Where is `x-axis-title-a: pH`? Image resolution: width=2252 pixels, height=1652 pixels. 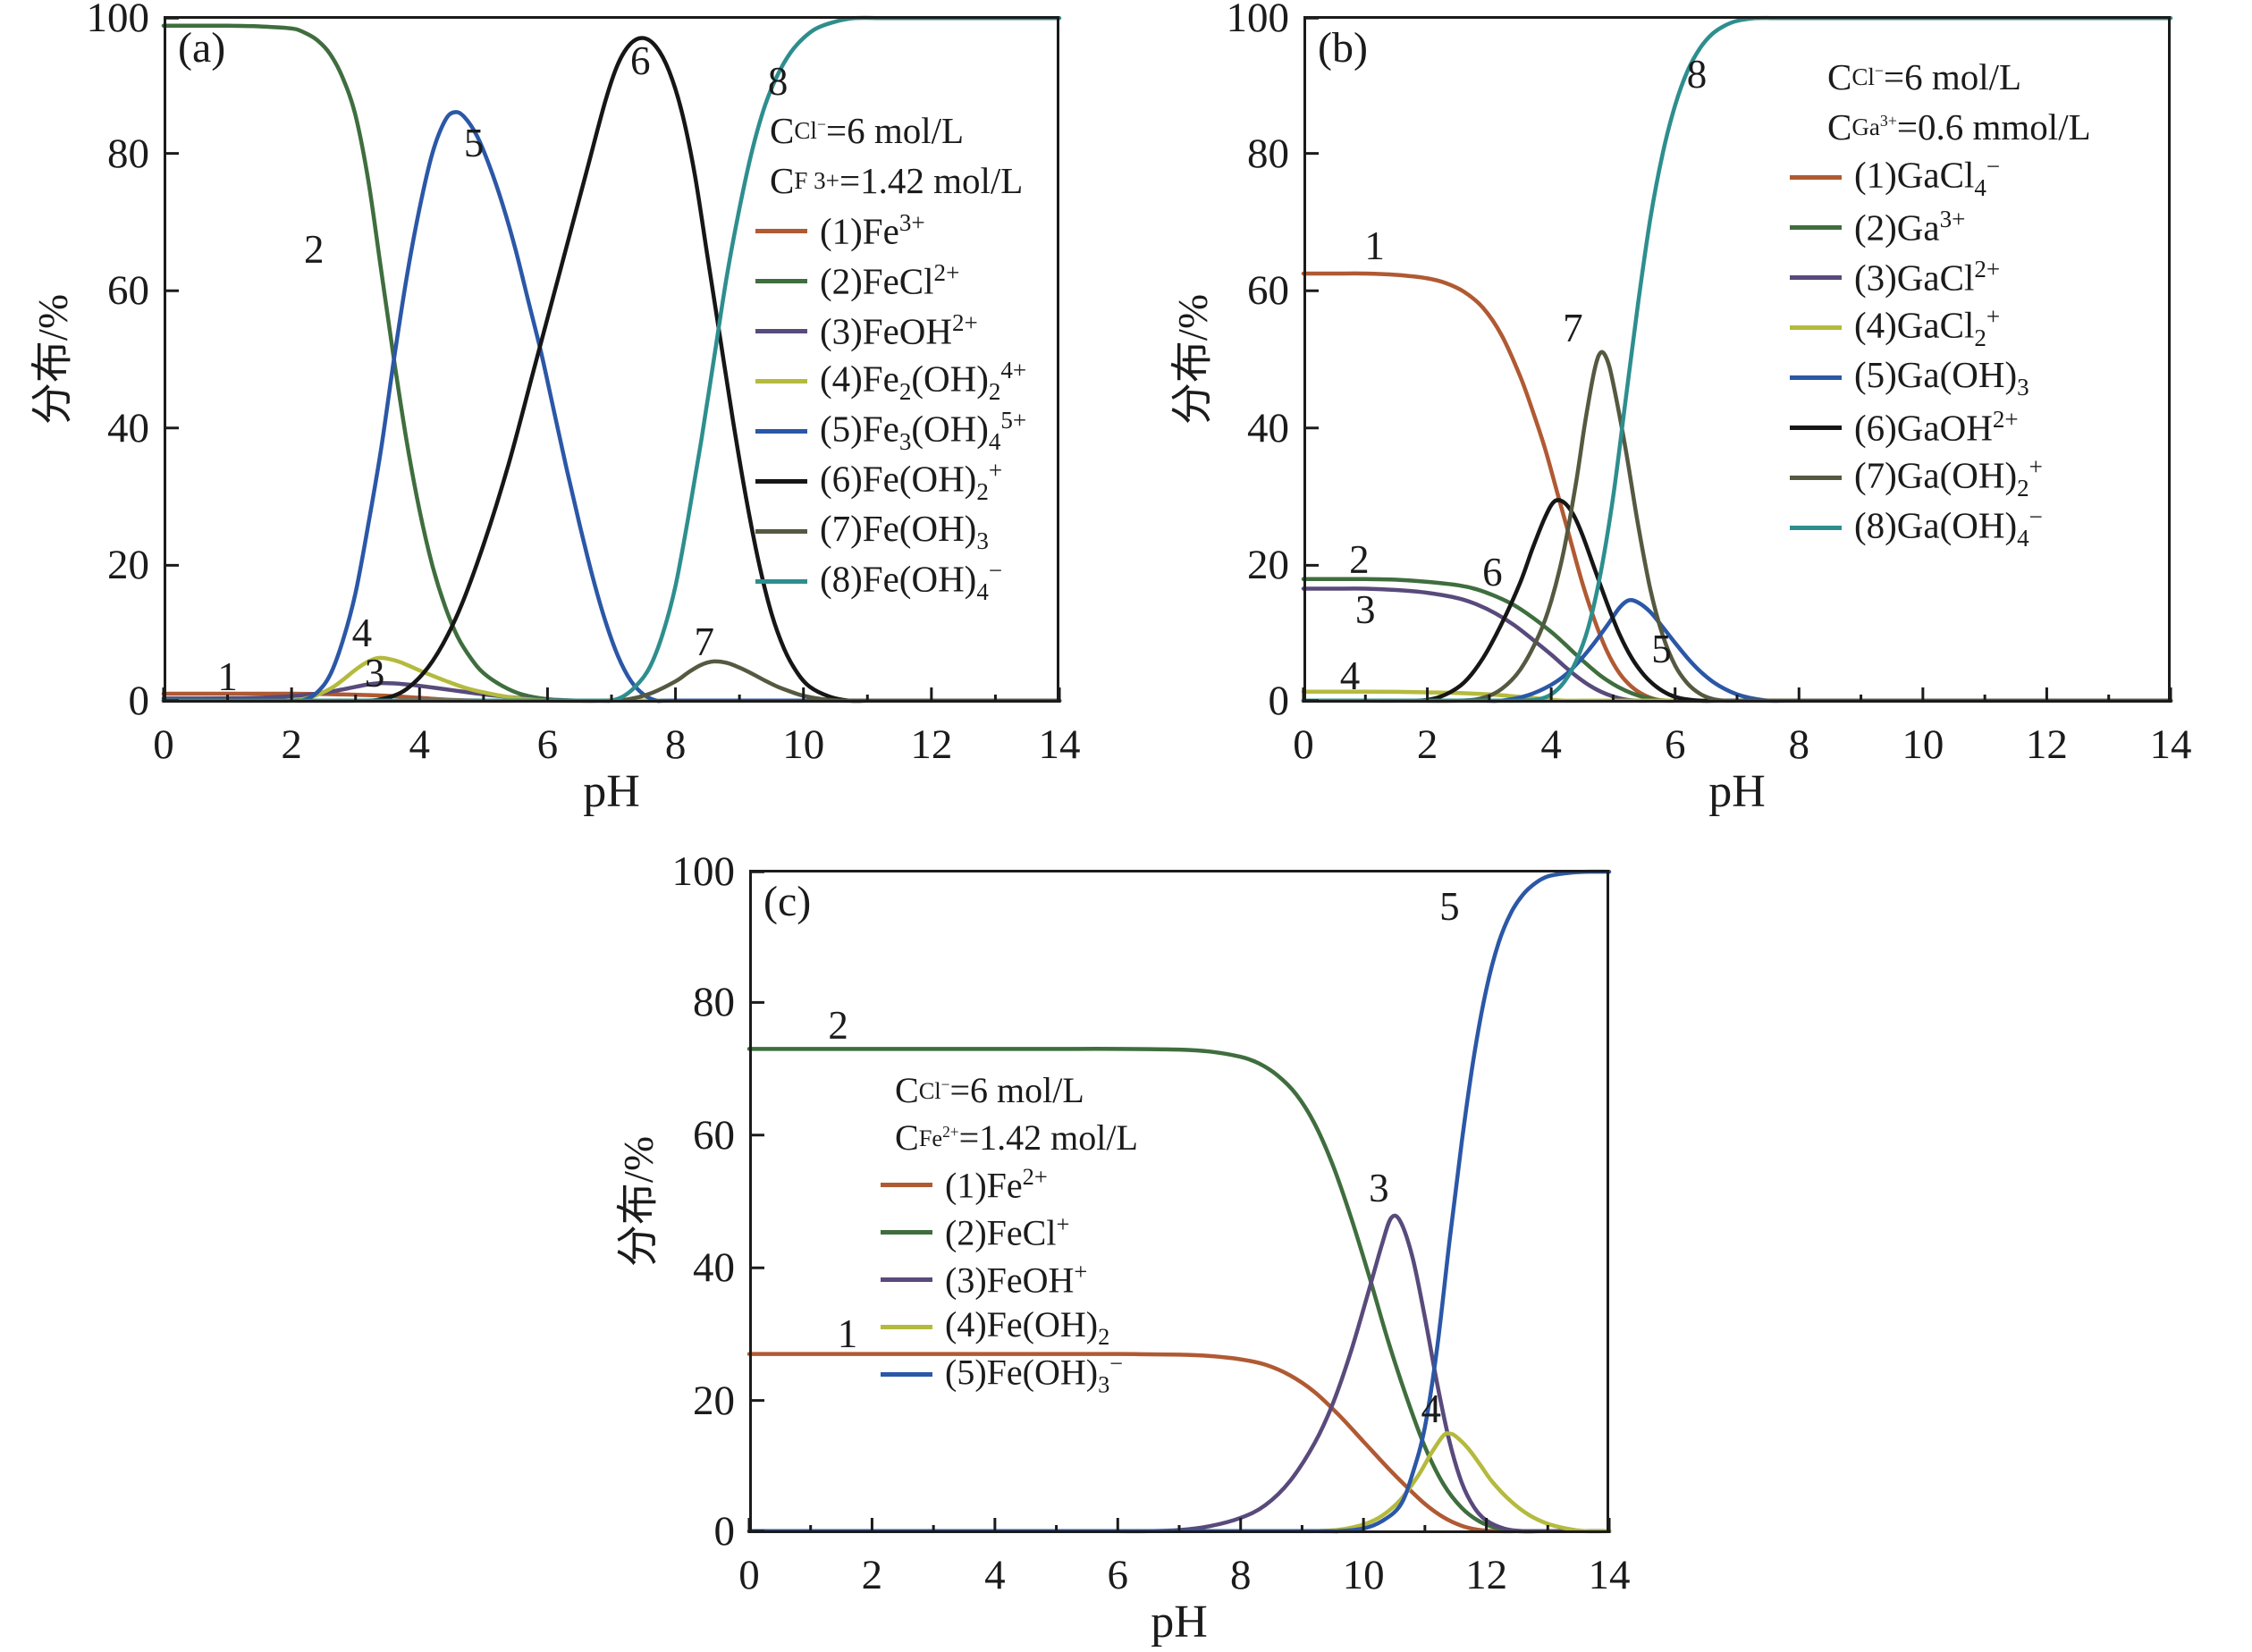 x-axis-title-a: pH is located at coordinates (611, 791).